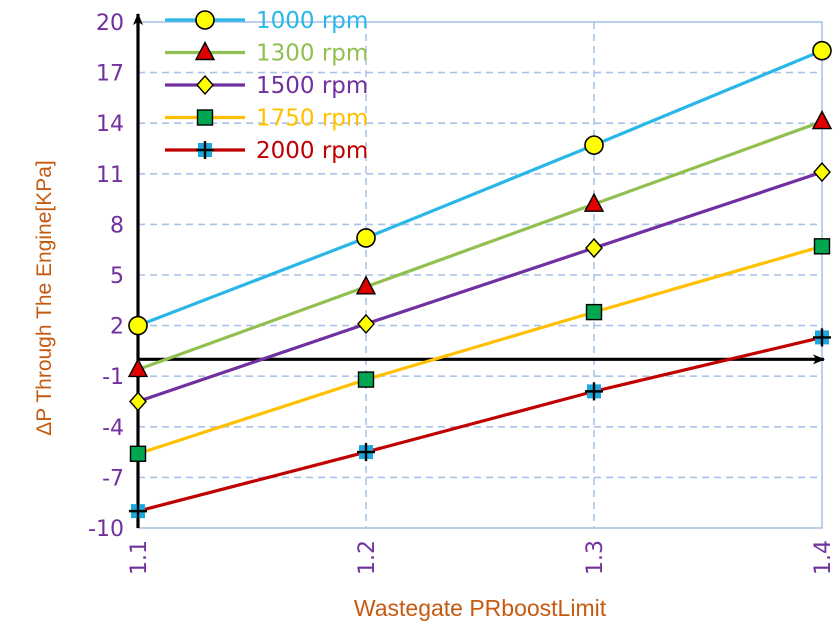 The height and width of the screenshot is (638, 840). What do you see at coordinates (312, 54) in the screenshot?
I see `legend-label: 1300 rpm` at bounding box center [312, 54].